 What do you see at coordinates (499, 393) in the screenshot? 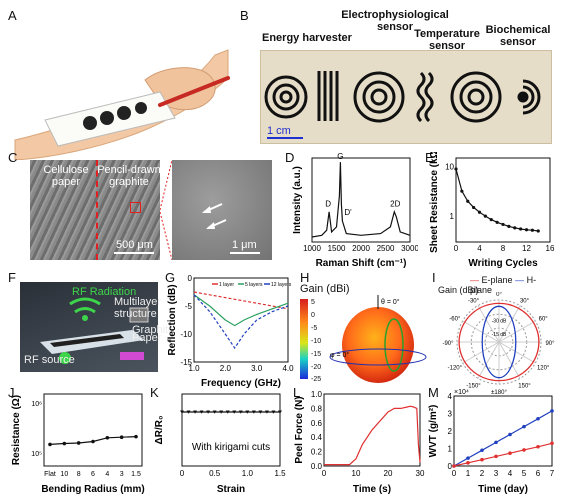
I see `polar-angle-label: ±180°` at bounding box center [499, 393].